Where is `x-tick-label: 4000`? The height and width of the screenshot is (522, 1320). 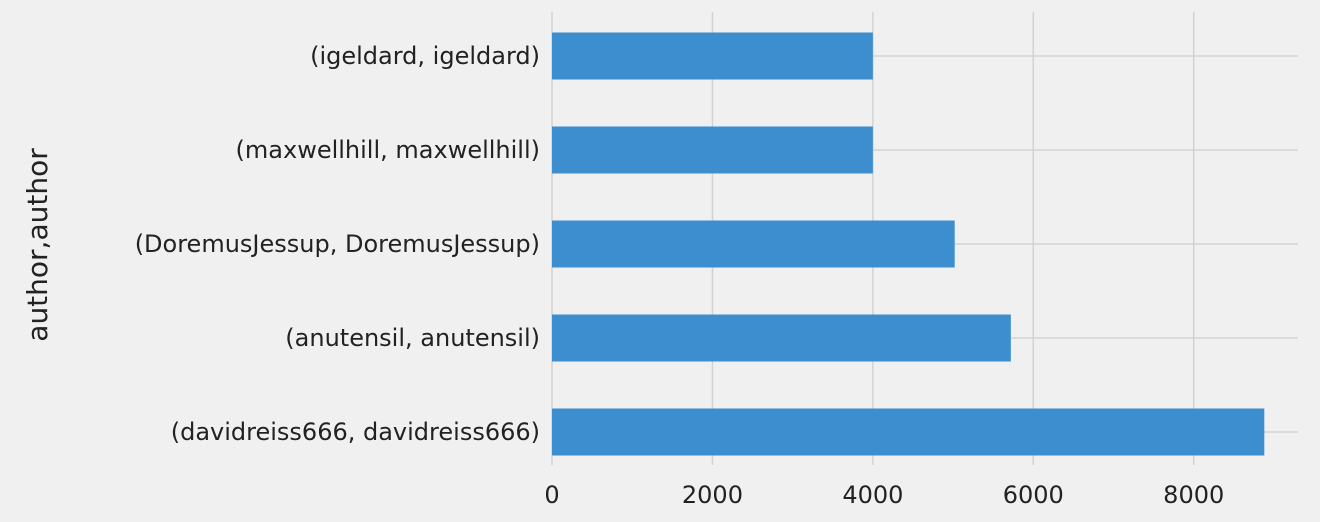
x-tick-label: 4000 is located at coordinates (872, 495).